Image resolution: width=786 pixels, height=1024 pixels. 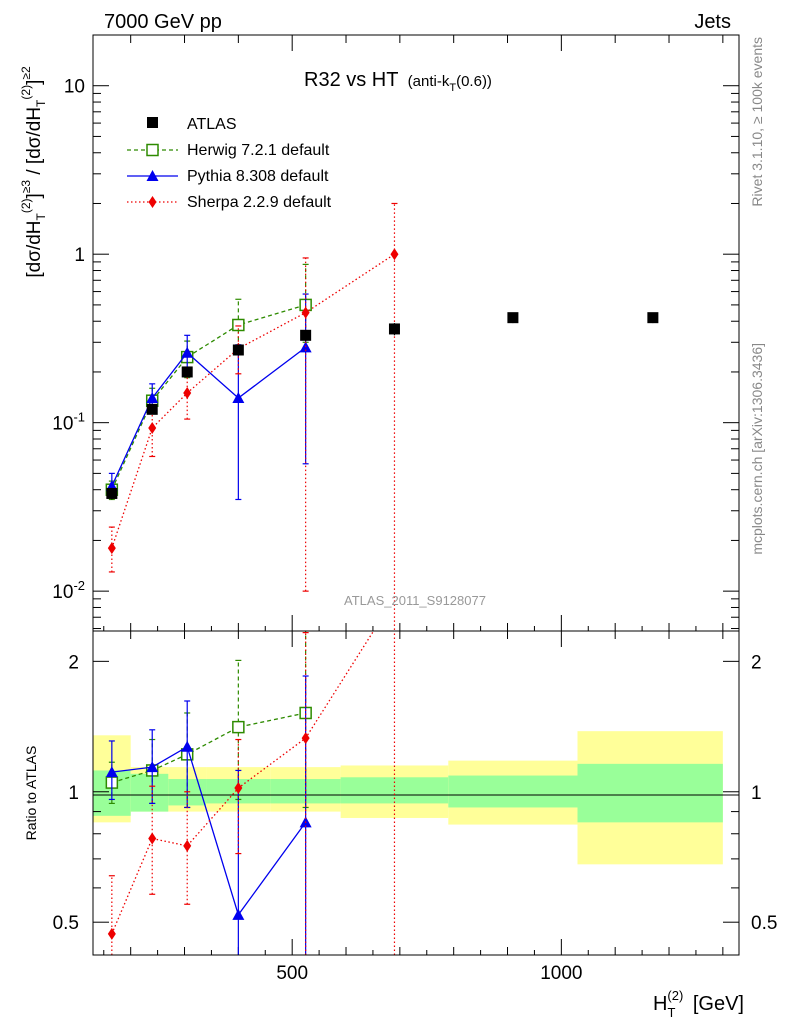 I want to click on ratio-series, so click(x=250, y=793).